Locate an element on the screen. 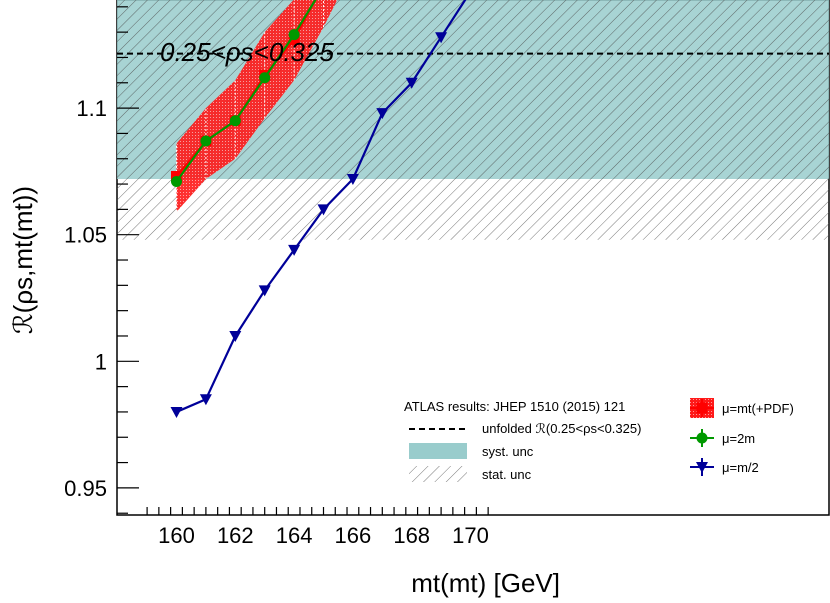 Image resolution: width=830 pixels, height=603 pixels. legend-label: μ=mt(+PDF) is located at coordinates (758, 408).